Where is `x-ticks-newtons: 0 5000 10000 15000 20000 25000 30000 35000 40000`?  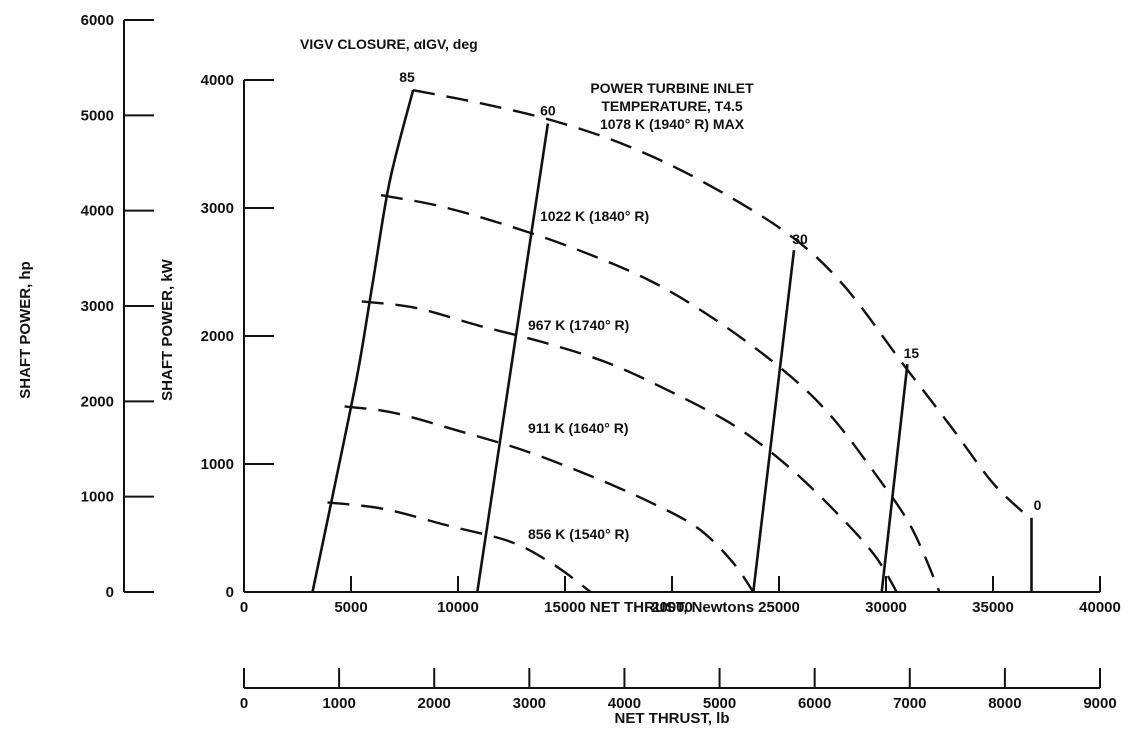
x-ticks-newtons: 0 5000 10000 15000 20000 25000 30000 35000 40000 is located at coordinates (680, 596).